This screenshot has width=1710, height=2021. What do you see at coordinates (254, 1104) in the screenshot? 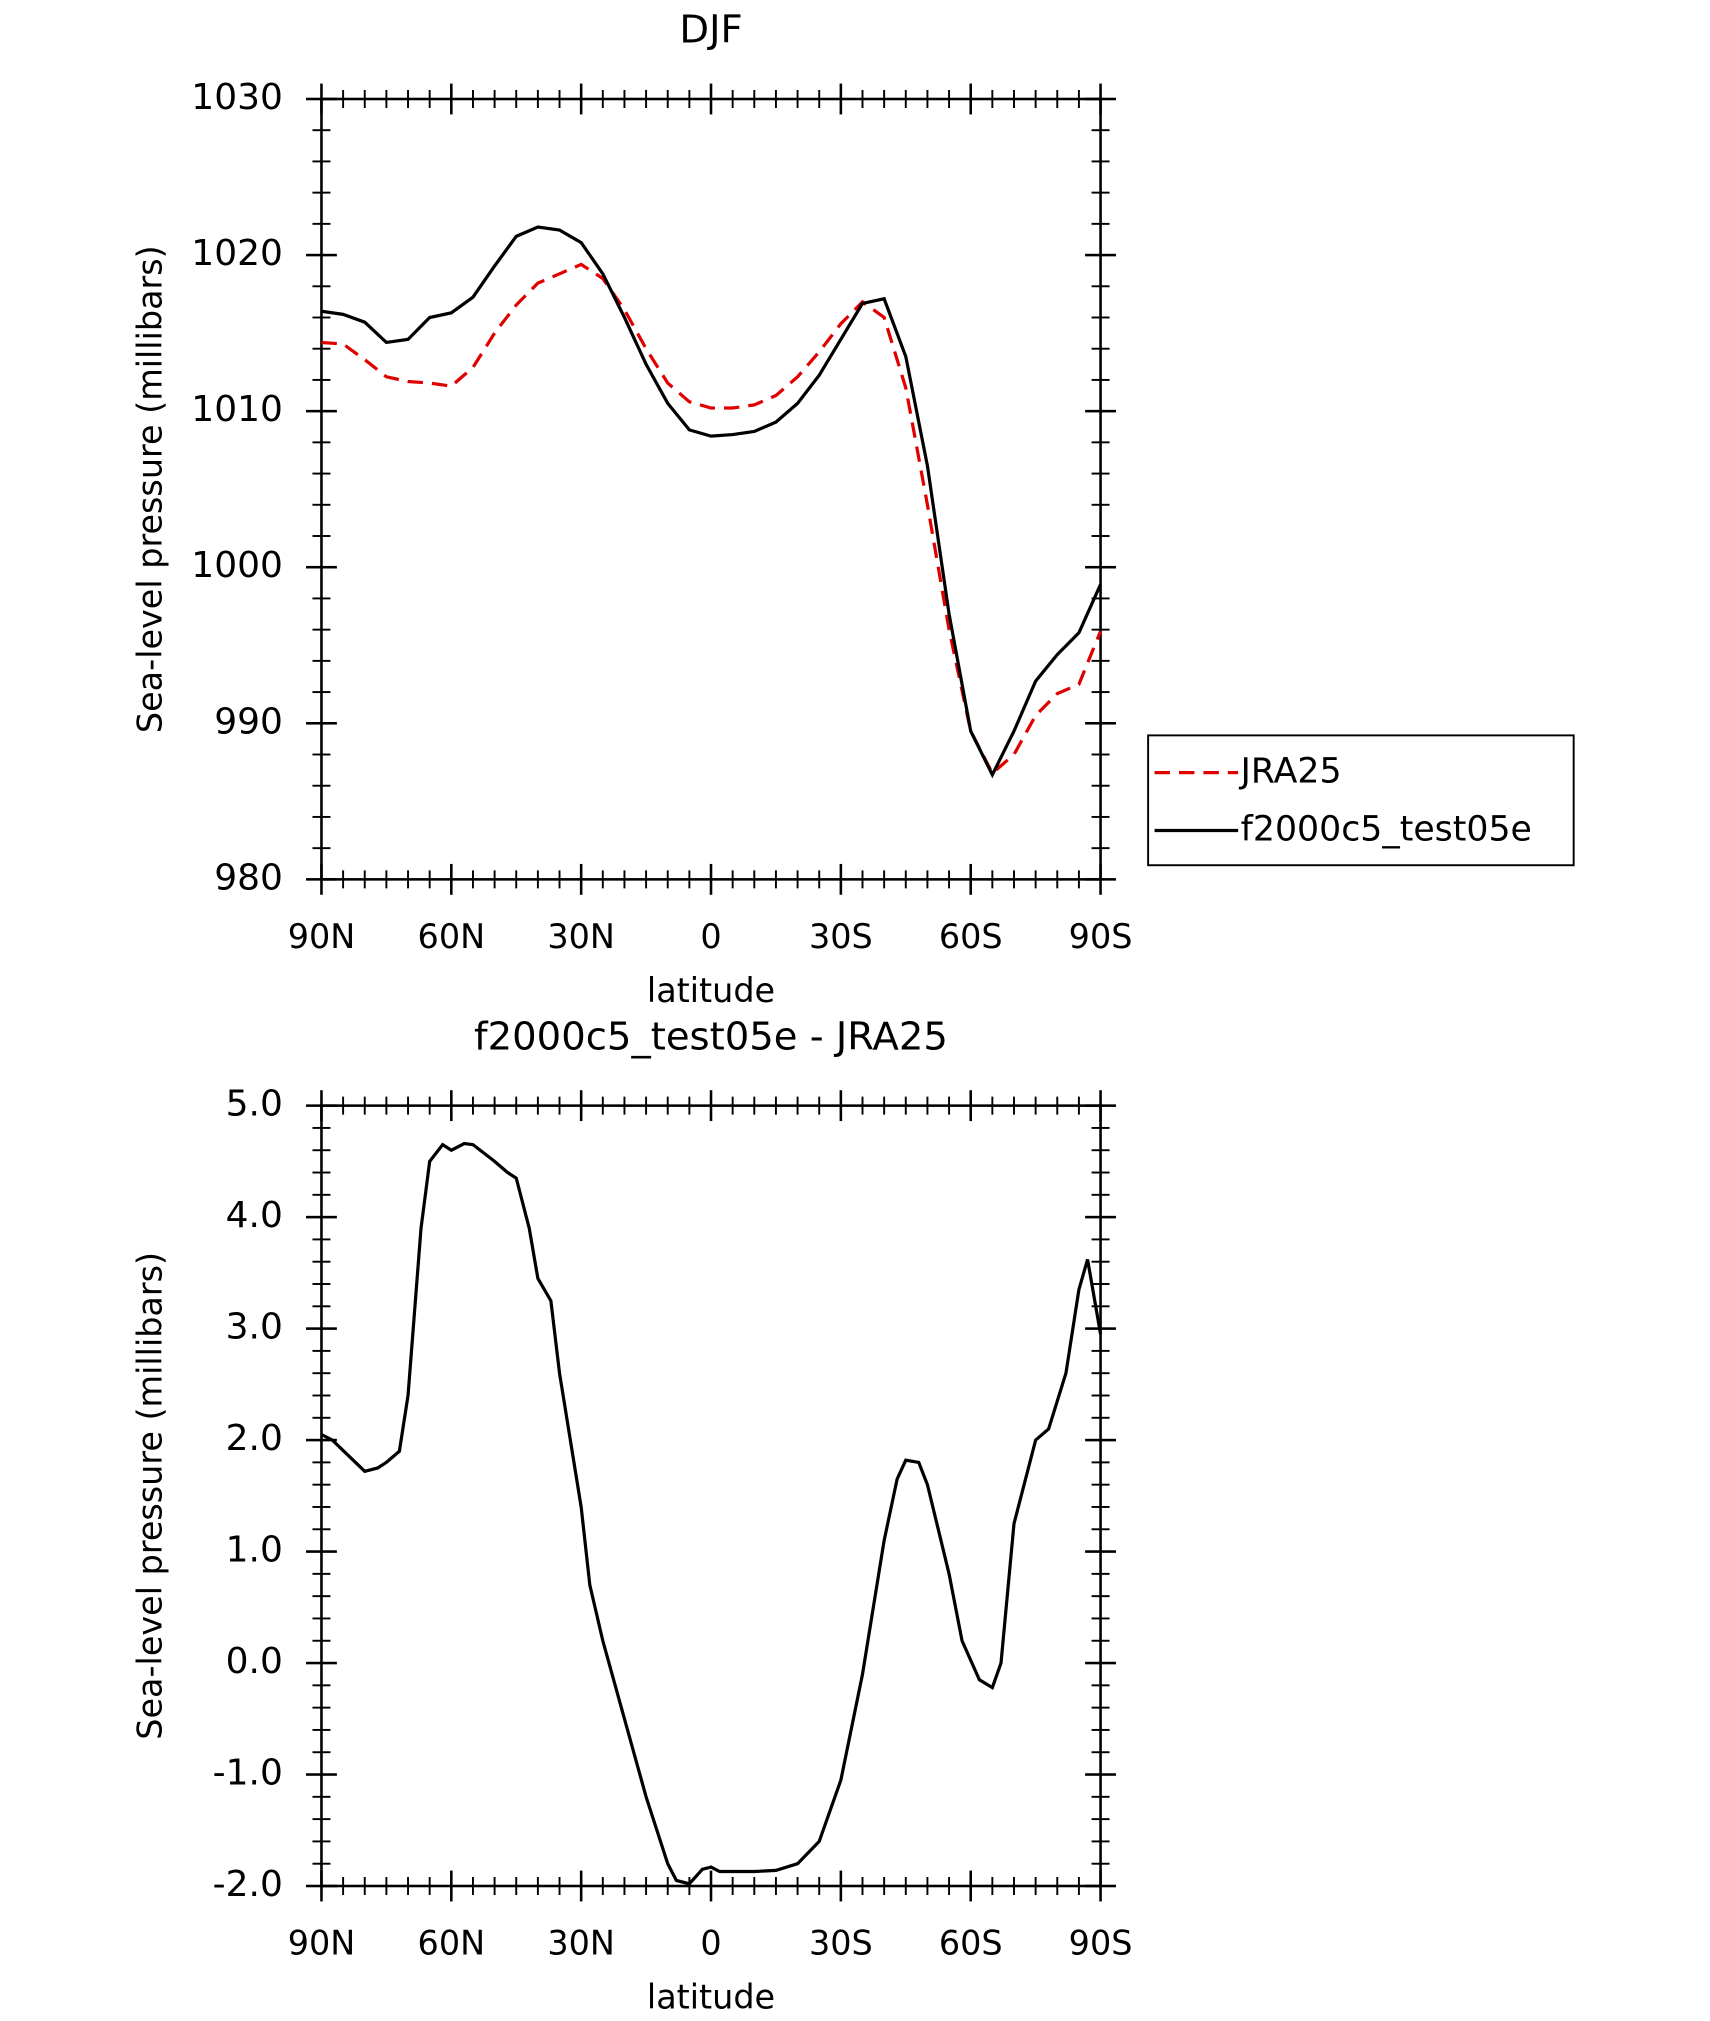
I see `y-tick-label: 5.0` at bounding box center [254, 1104].